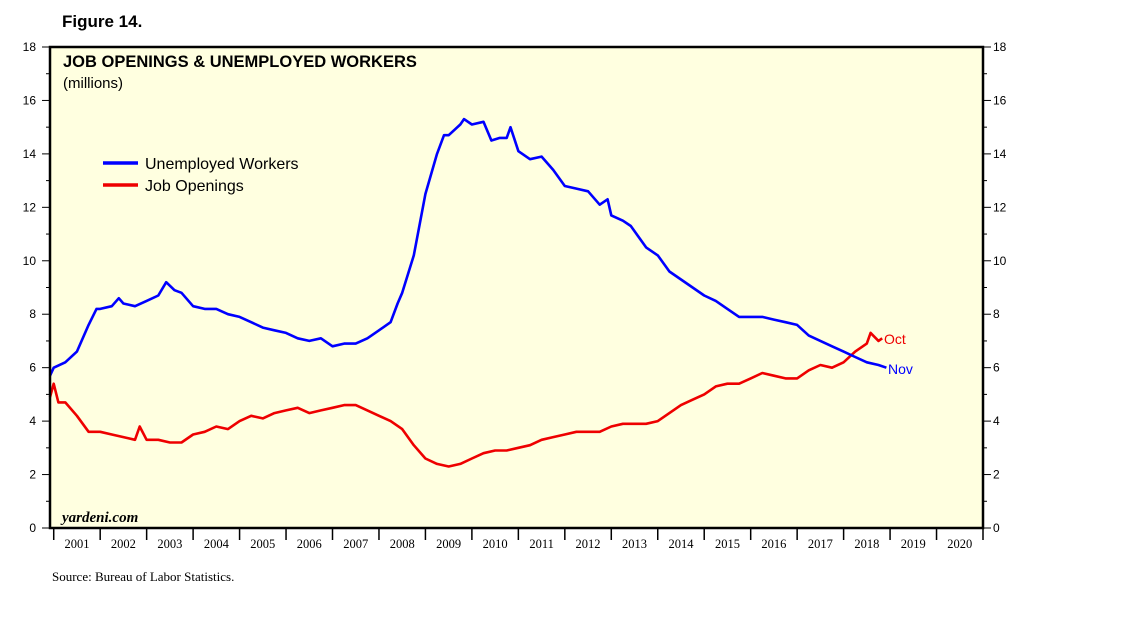  I want to click on x-tick-label: 2002, so click(123, 544).